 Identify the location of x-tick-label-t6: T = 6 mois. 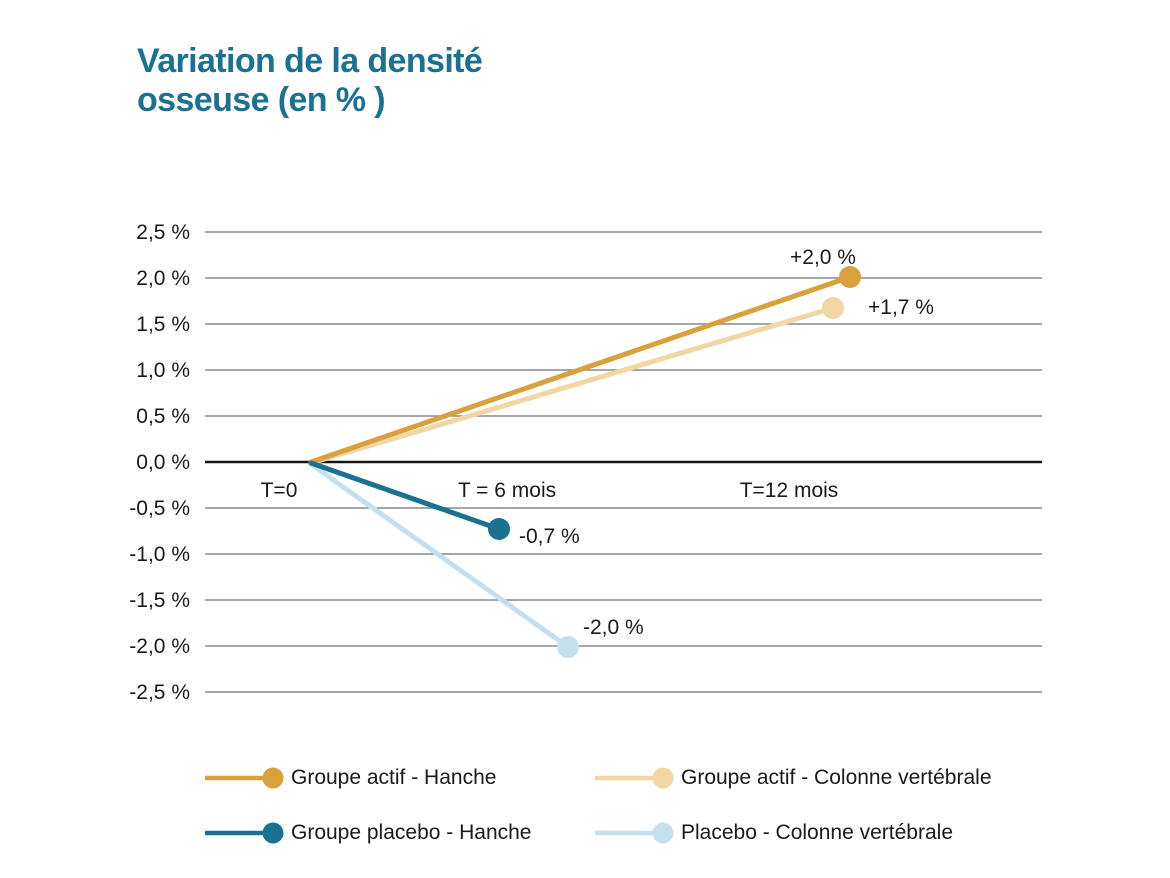
(507, 490).